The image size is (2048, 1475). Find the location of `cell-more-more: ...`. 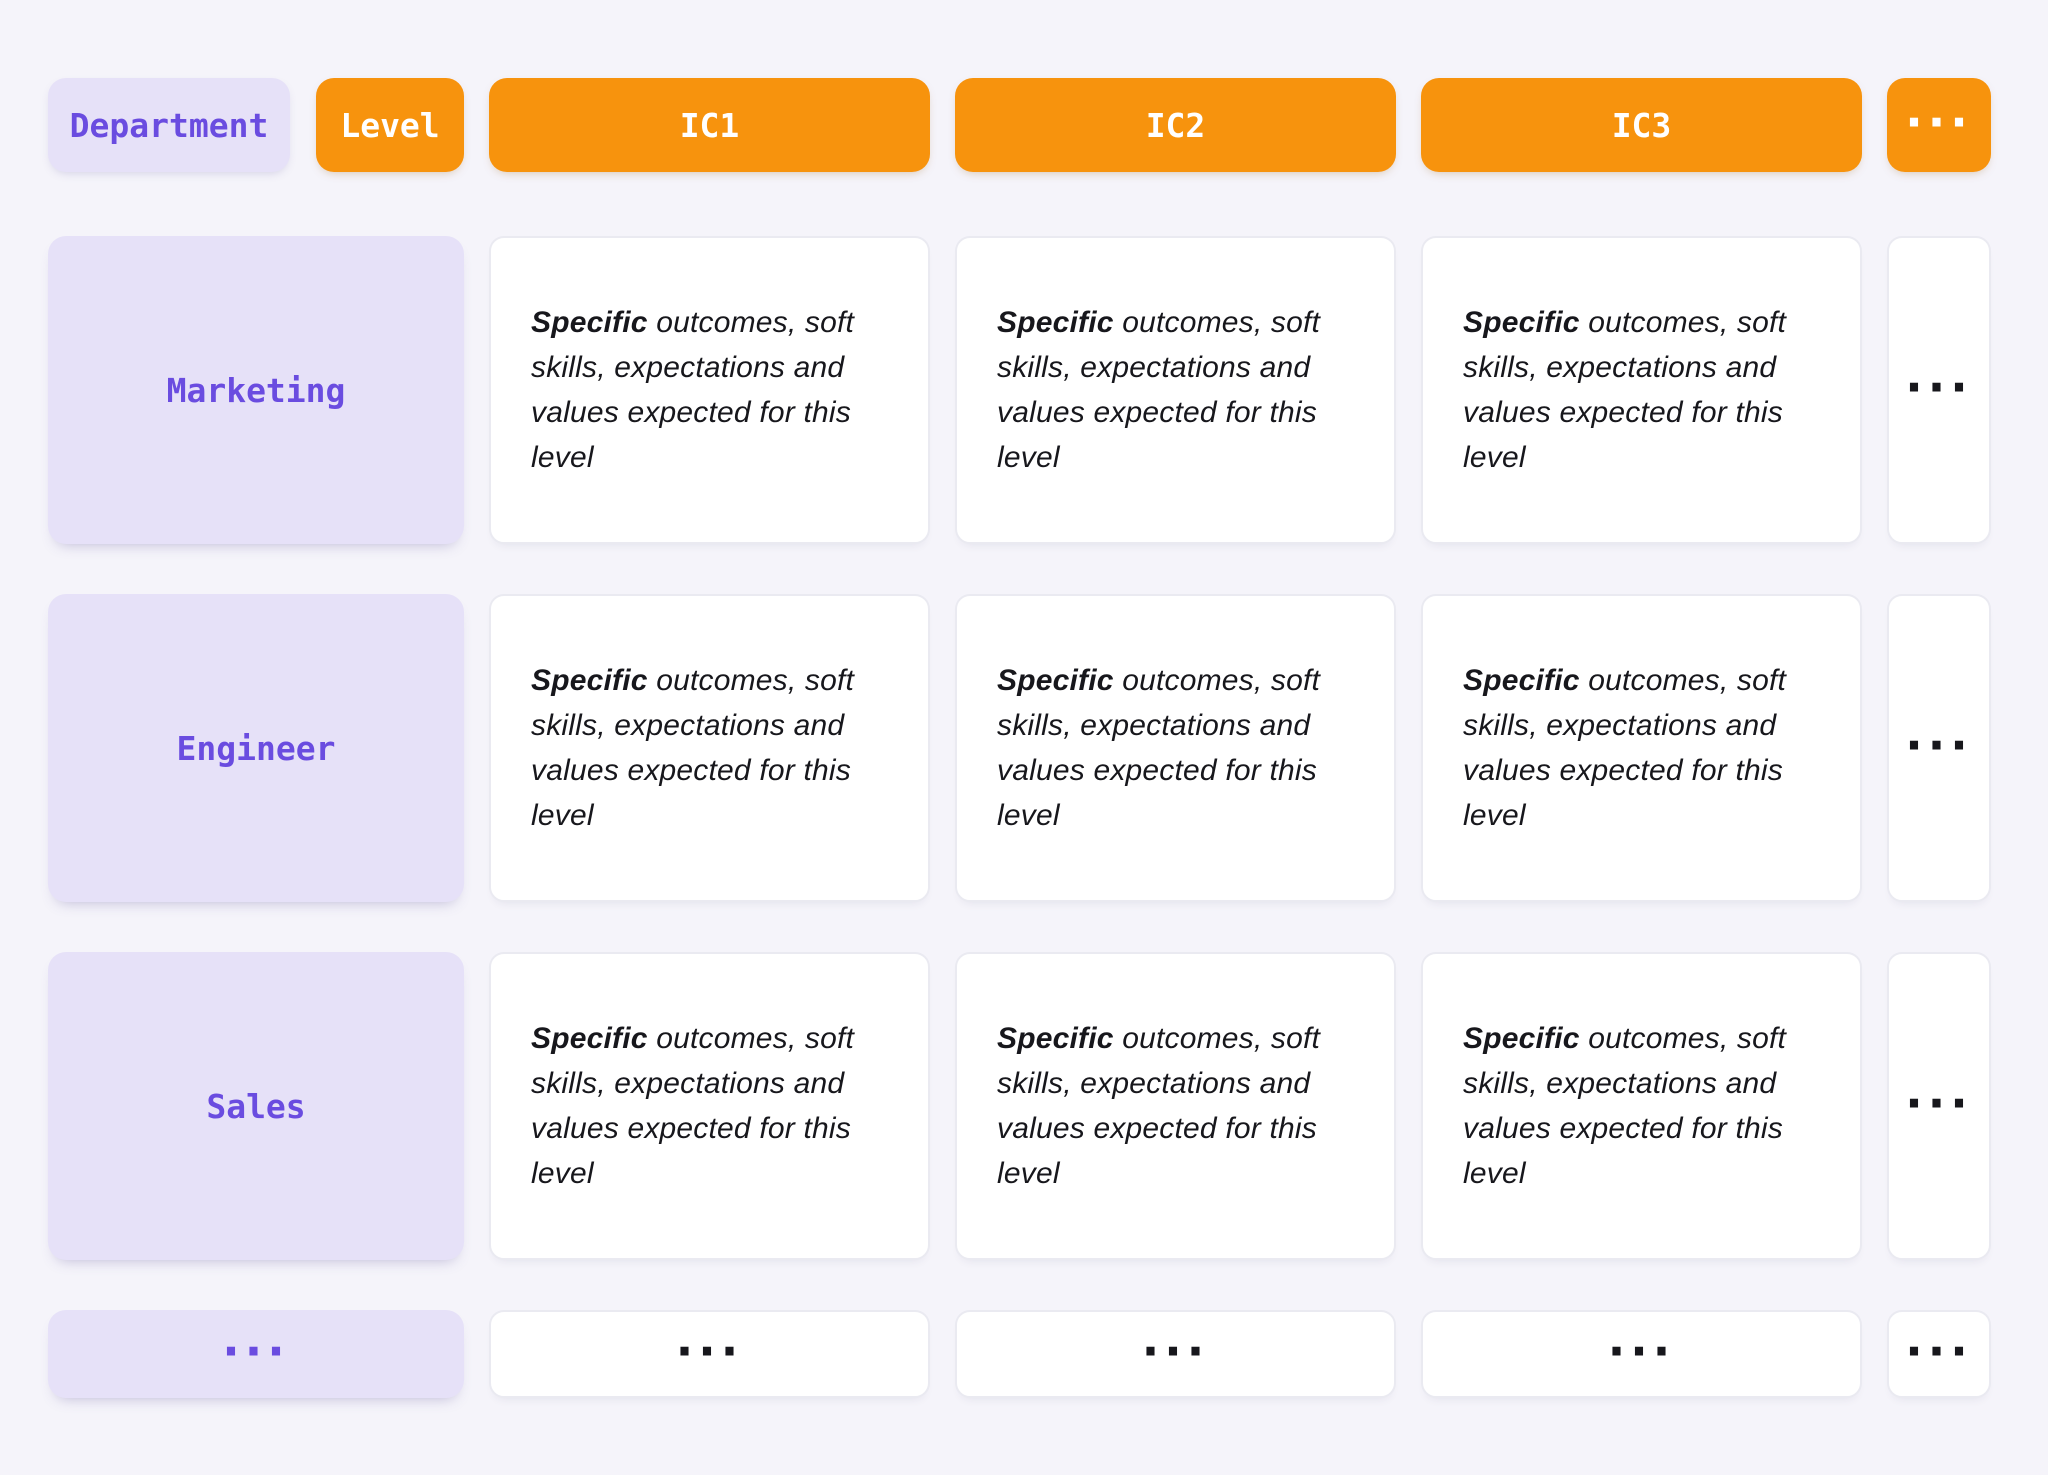

cell-more-more: ... is located at coordinates (1939, 1354).